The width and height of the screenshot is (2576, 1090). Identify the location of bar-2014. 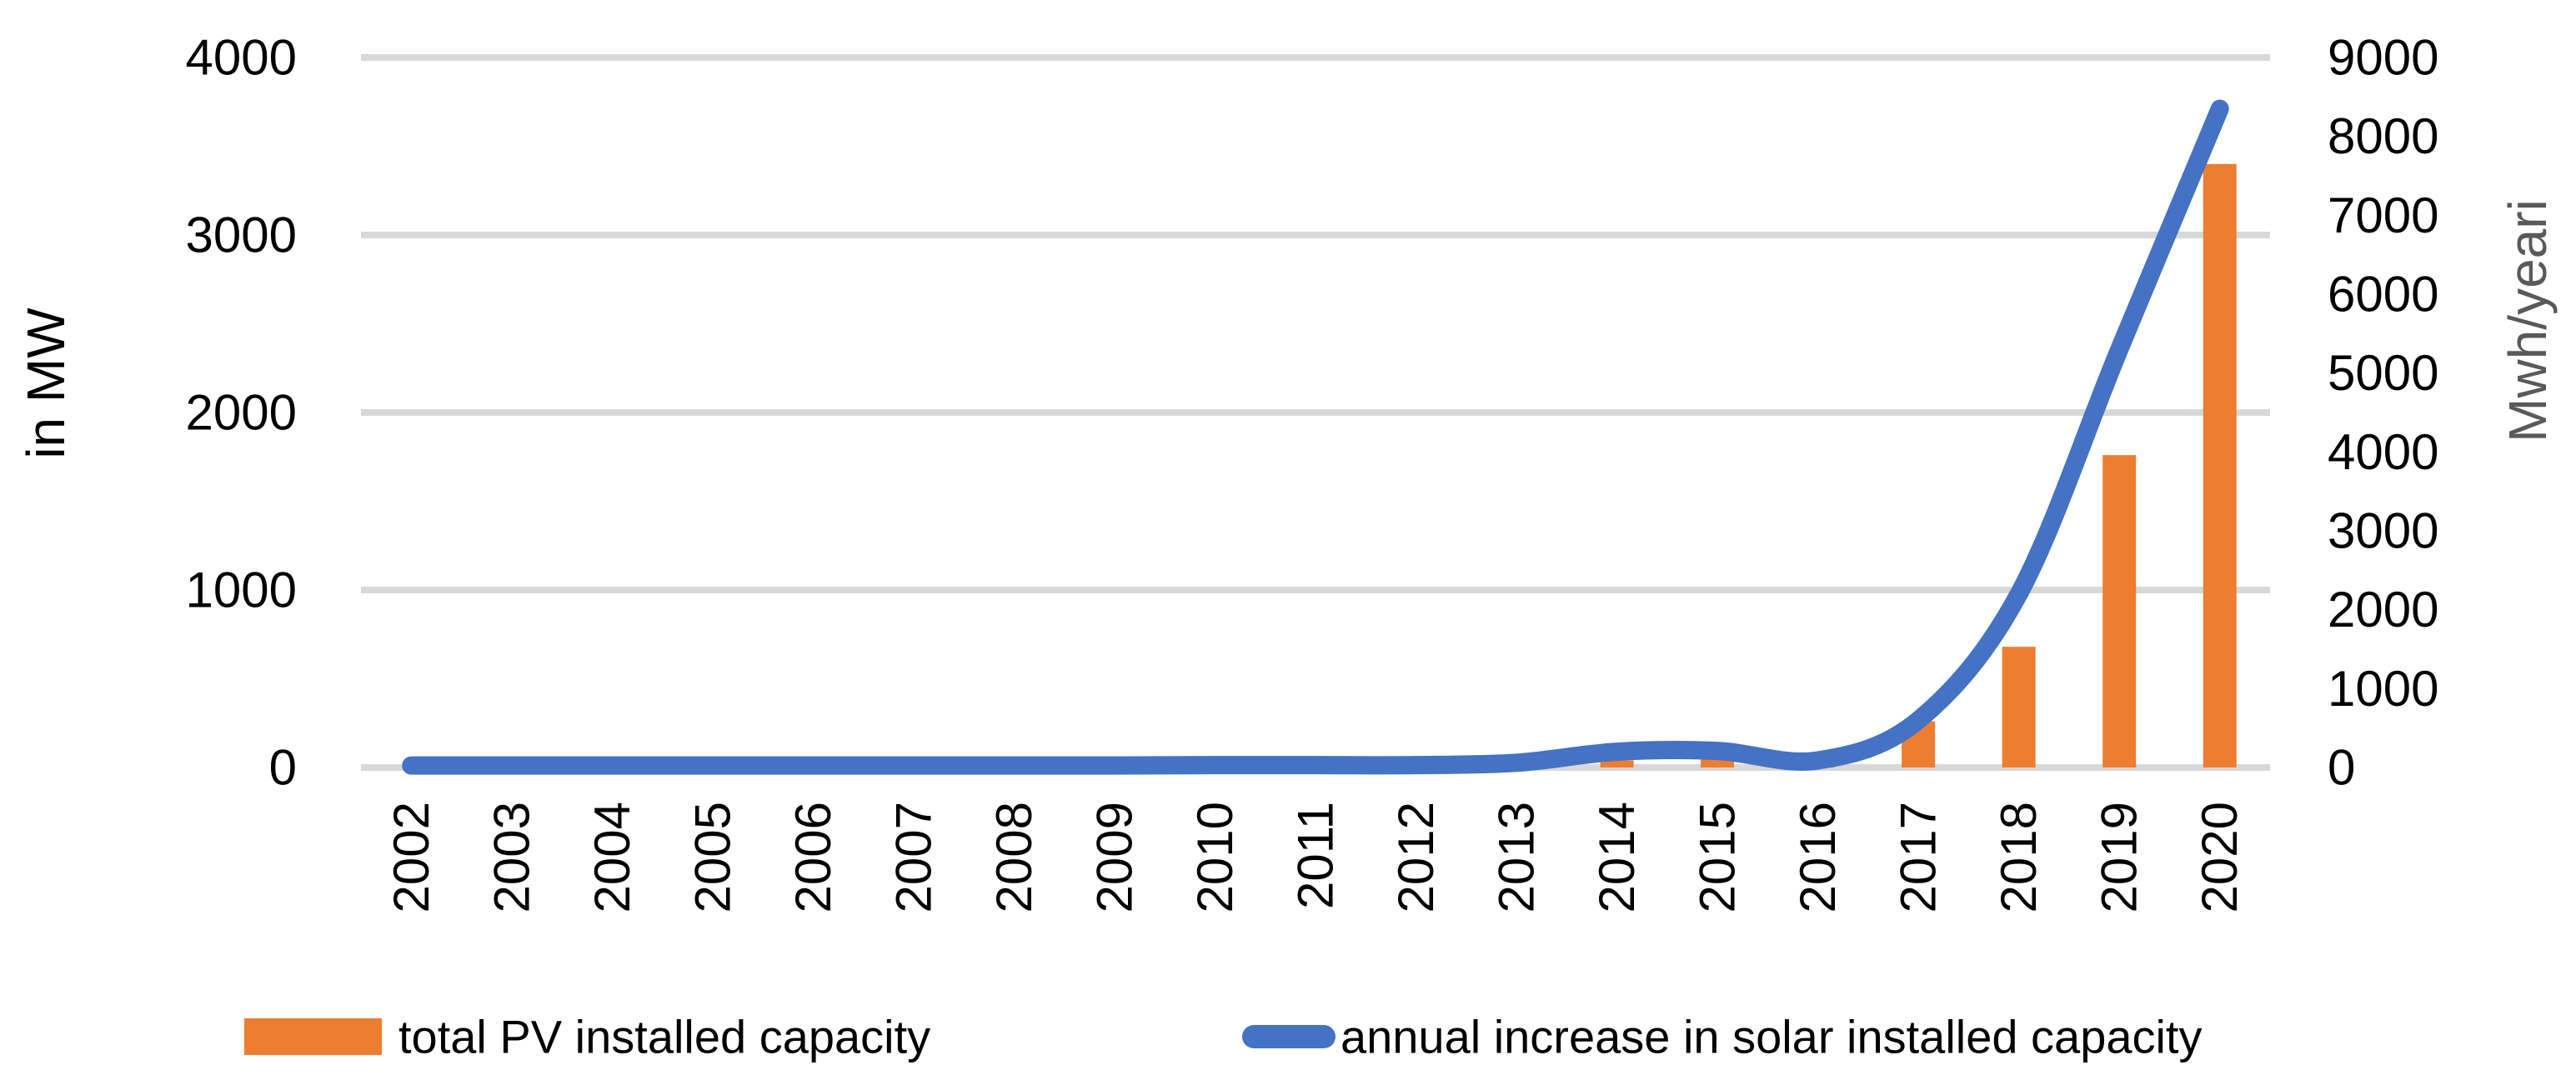
(1617, 764).